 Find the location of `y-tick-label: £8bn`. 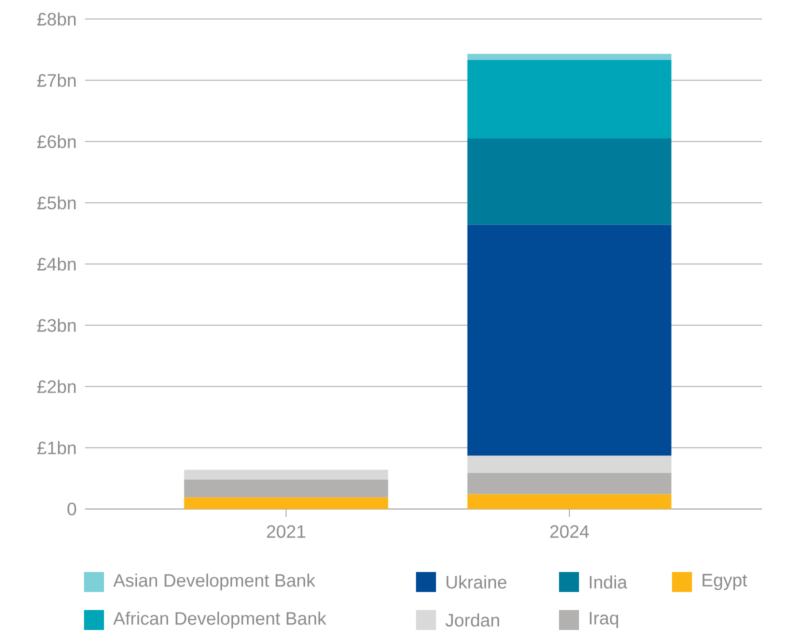

y-tick-label: £8bn is located at coordinates (56, 19).